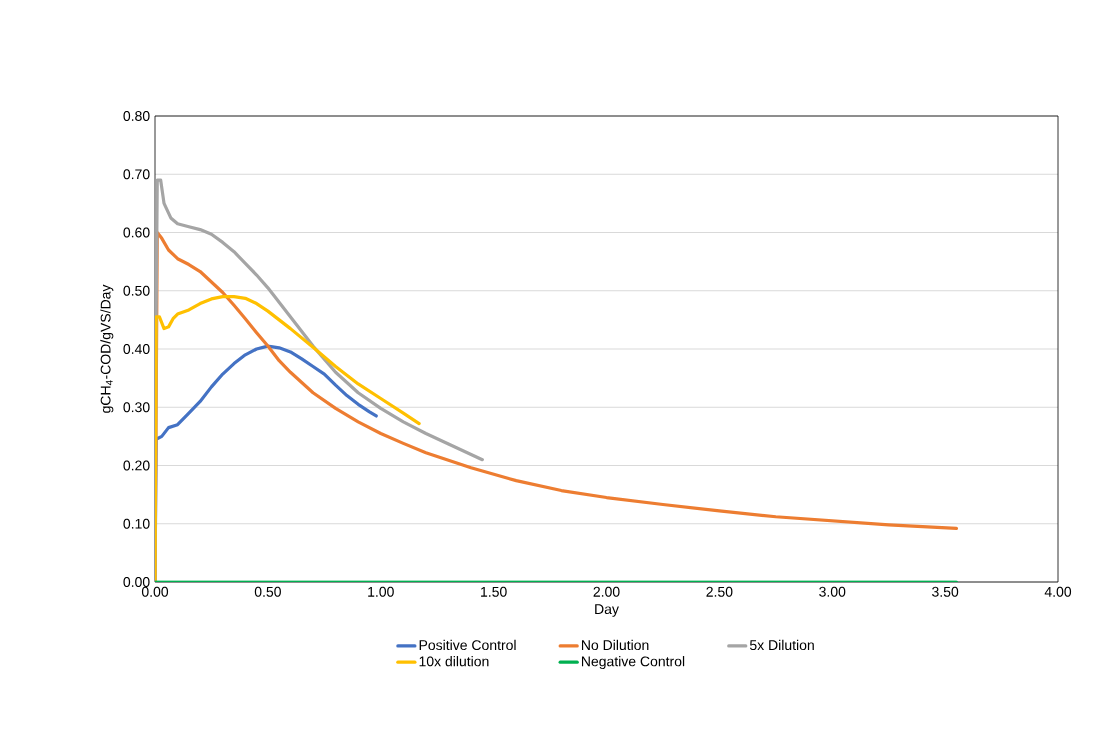 This screenshot has width=1114, height=742. What do you see at coordinates (107, 348) in the screenshot?
I see `y-axis-title: gCH$_{4}$-COD/gVS/Day` at bounding box center [107, 348].